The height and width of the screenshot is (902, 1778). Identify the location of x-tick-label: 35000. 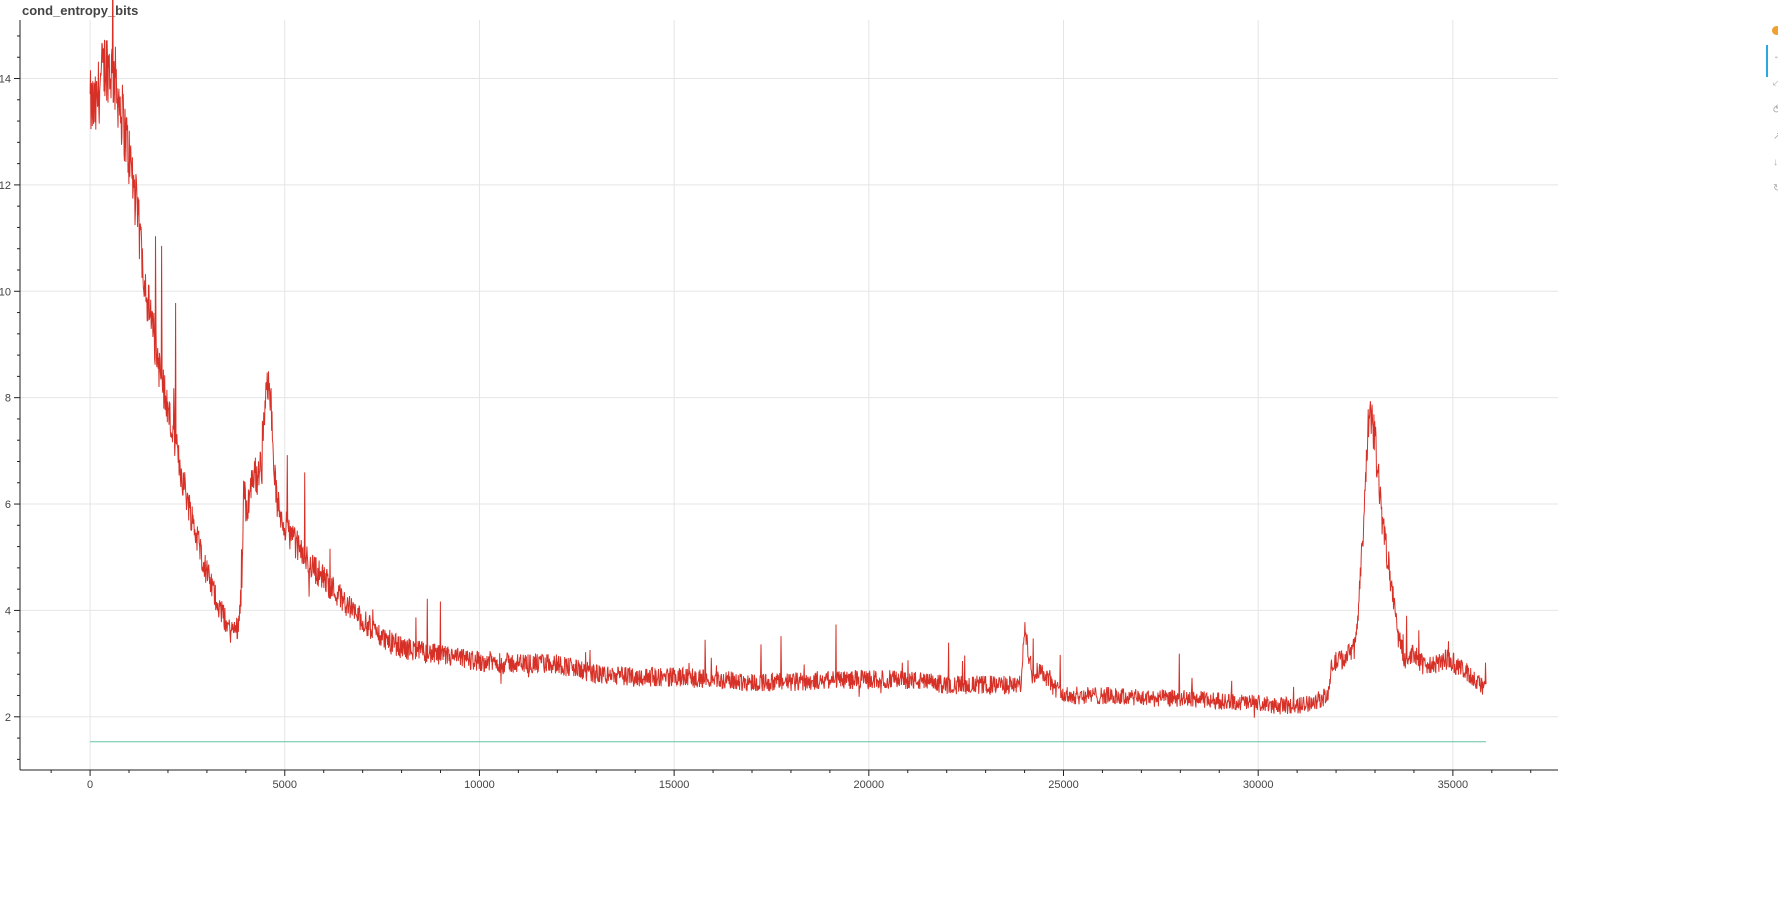
(1453, 785).